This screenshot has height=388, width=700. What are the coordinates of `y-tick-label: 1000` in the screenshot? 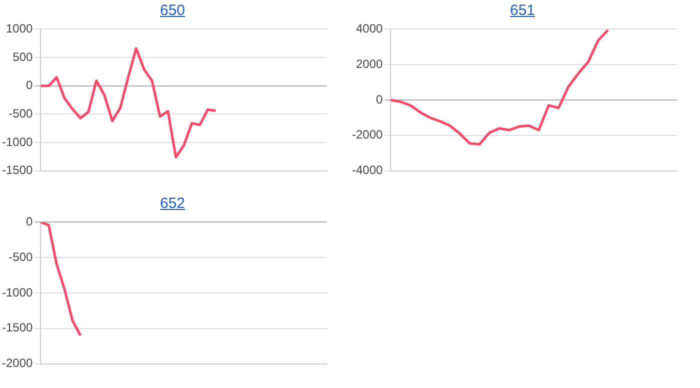 It's located at (20, 29).